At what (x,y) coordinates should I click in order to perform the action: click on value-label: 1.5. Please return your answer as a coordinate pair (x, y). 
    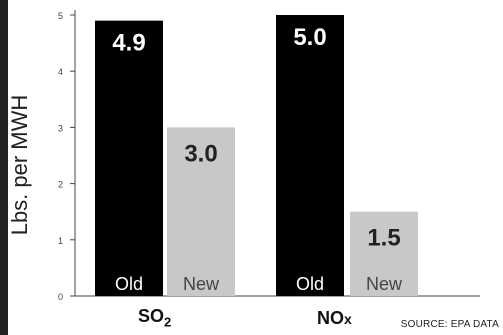
    Looking at the image, I should click on (383, 238).